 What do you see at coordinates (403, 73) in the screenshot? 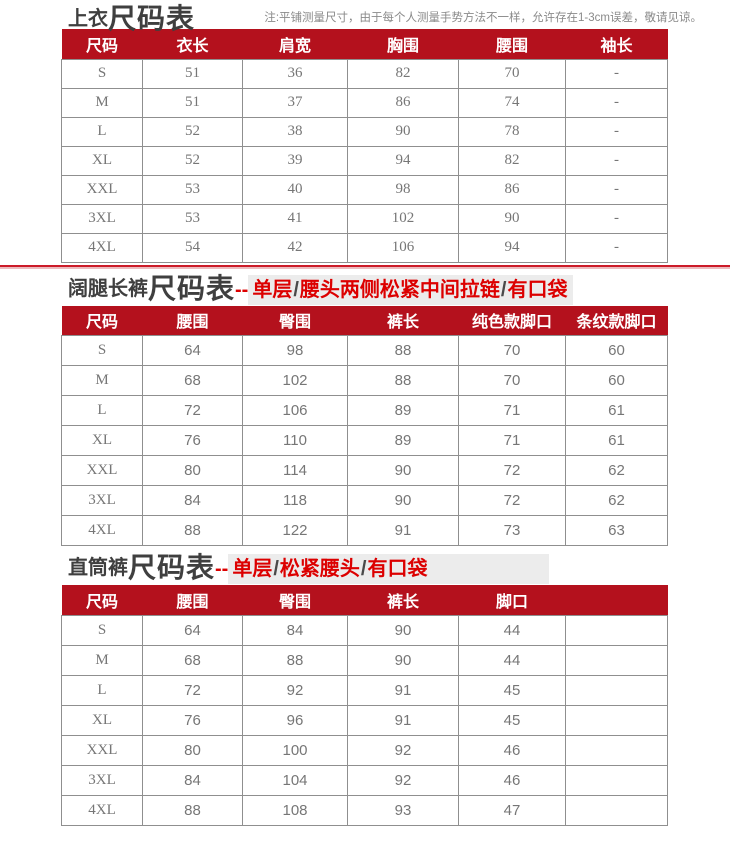
I see `value-cell: 82` at bounding box center [403, 73].